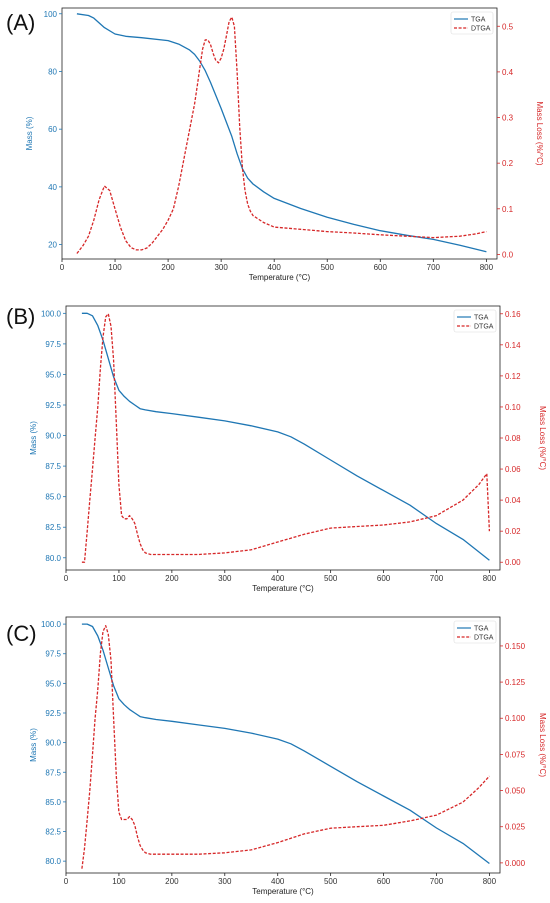  I want to click on panel-label-c: (C), so click(21, 633).